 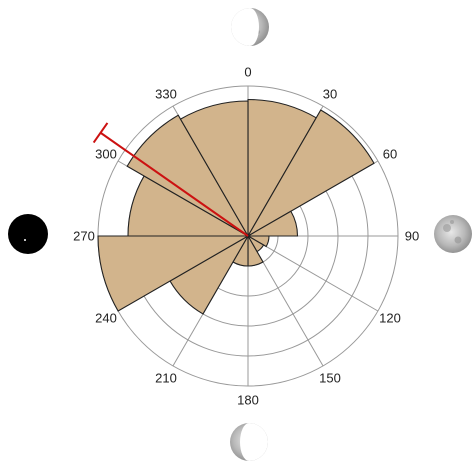 I want to click on mean-direction-cap, so click(x=100, y=133).